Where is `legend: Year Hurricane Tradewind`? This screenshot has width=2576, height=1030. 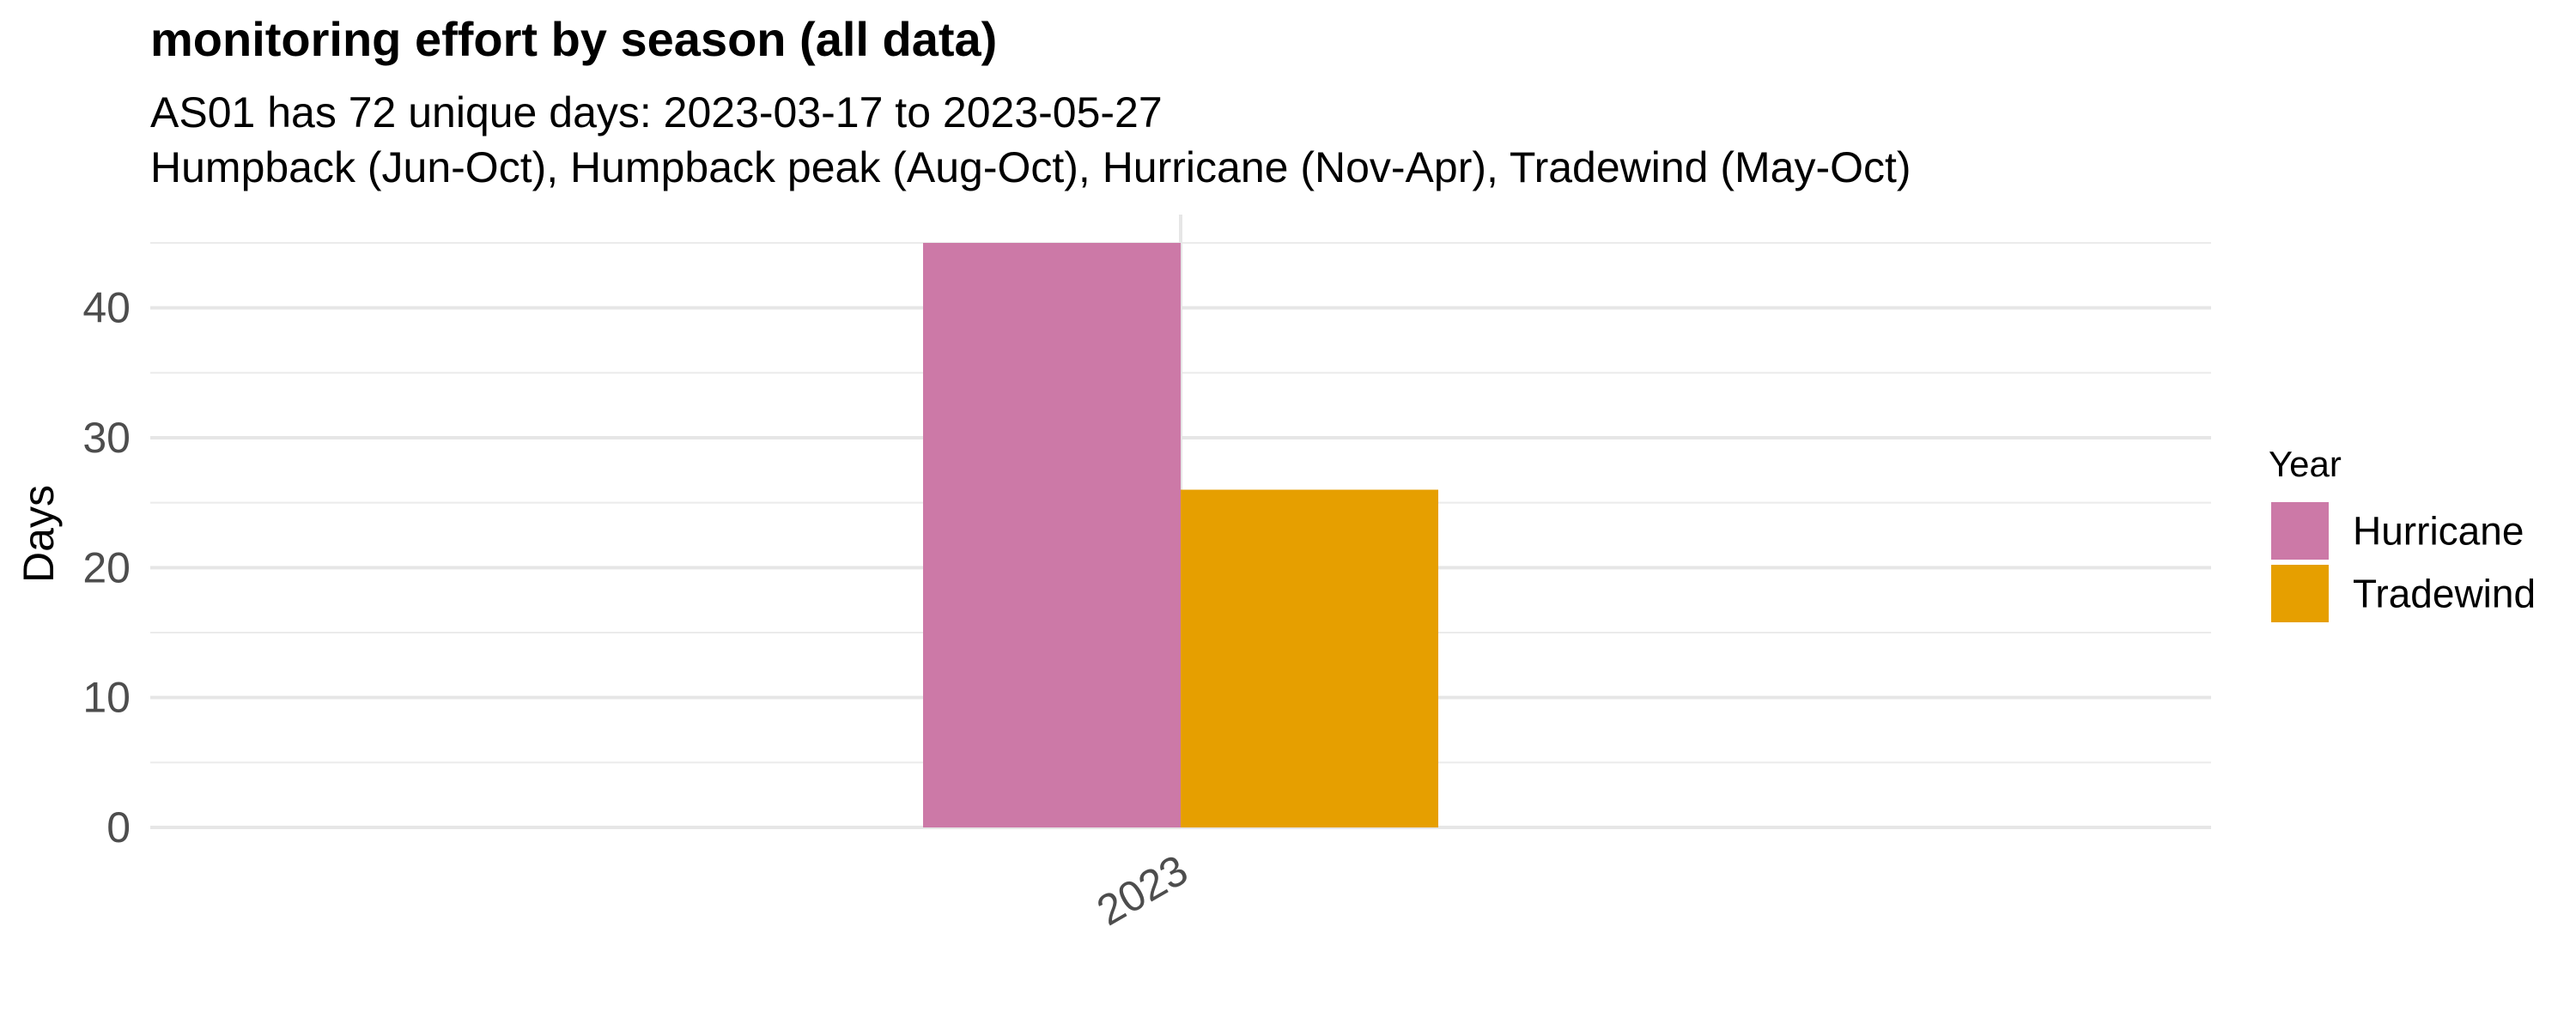 legend: Year Hurricane Tradewind is located at coordinates (2402, 533).